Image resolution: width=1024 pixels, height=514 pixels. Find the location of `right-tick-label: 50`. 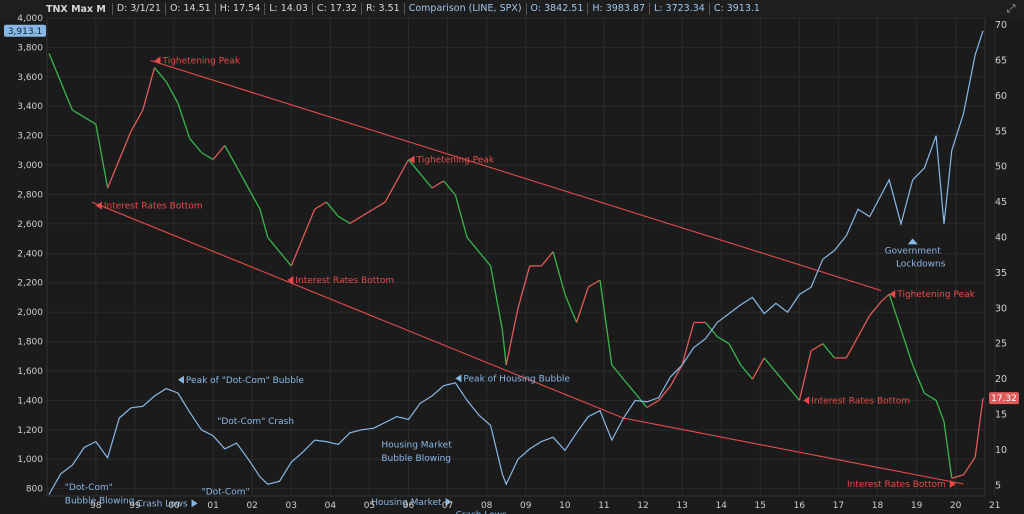

right-tick-label: 50 is located at coordinates (1001, 167).